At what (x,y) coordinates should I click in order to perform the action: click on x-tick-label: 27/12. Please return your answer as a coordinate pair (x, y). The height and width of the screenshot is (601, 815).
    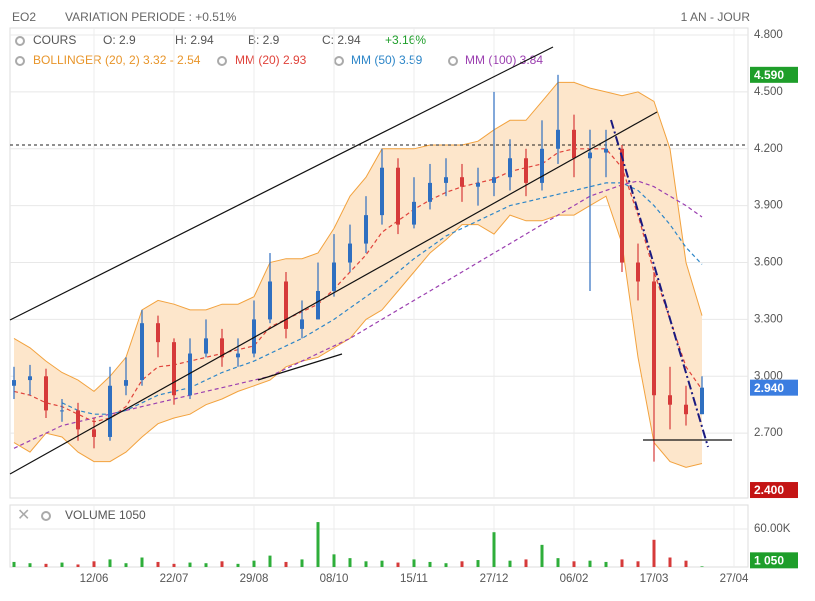
    Looking at the image, I should click on (494, 579).